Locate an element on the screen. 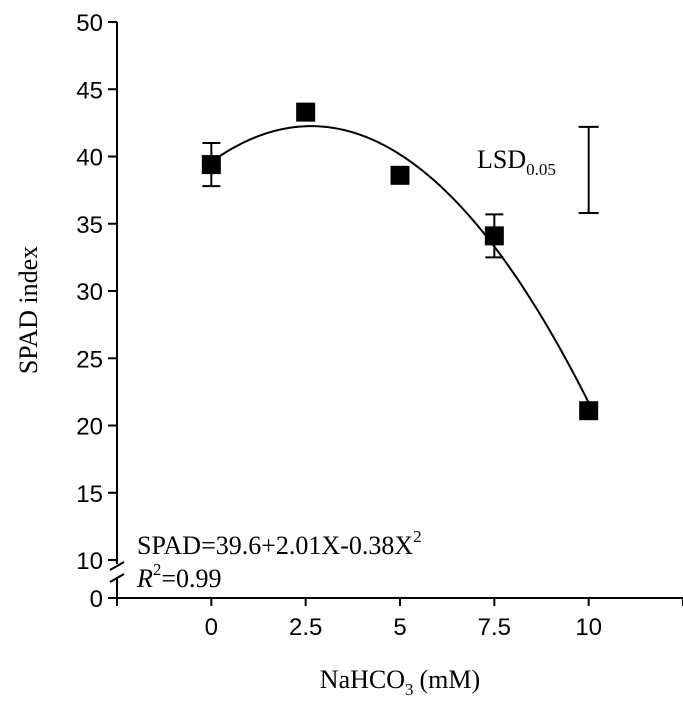 This screenshot has height=702, width=683. r-squared-text: R2=0.99 is located at coordinates (179, 576).